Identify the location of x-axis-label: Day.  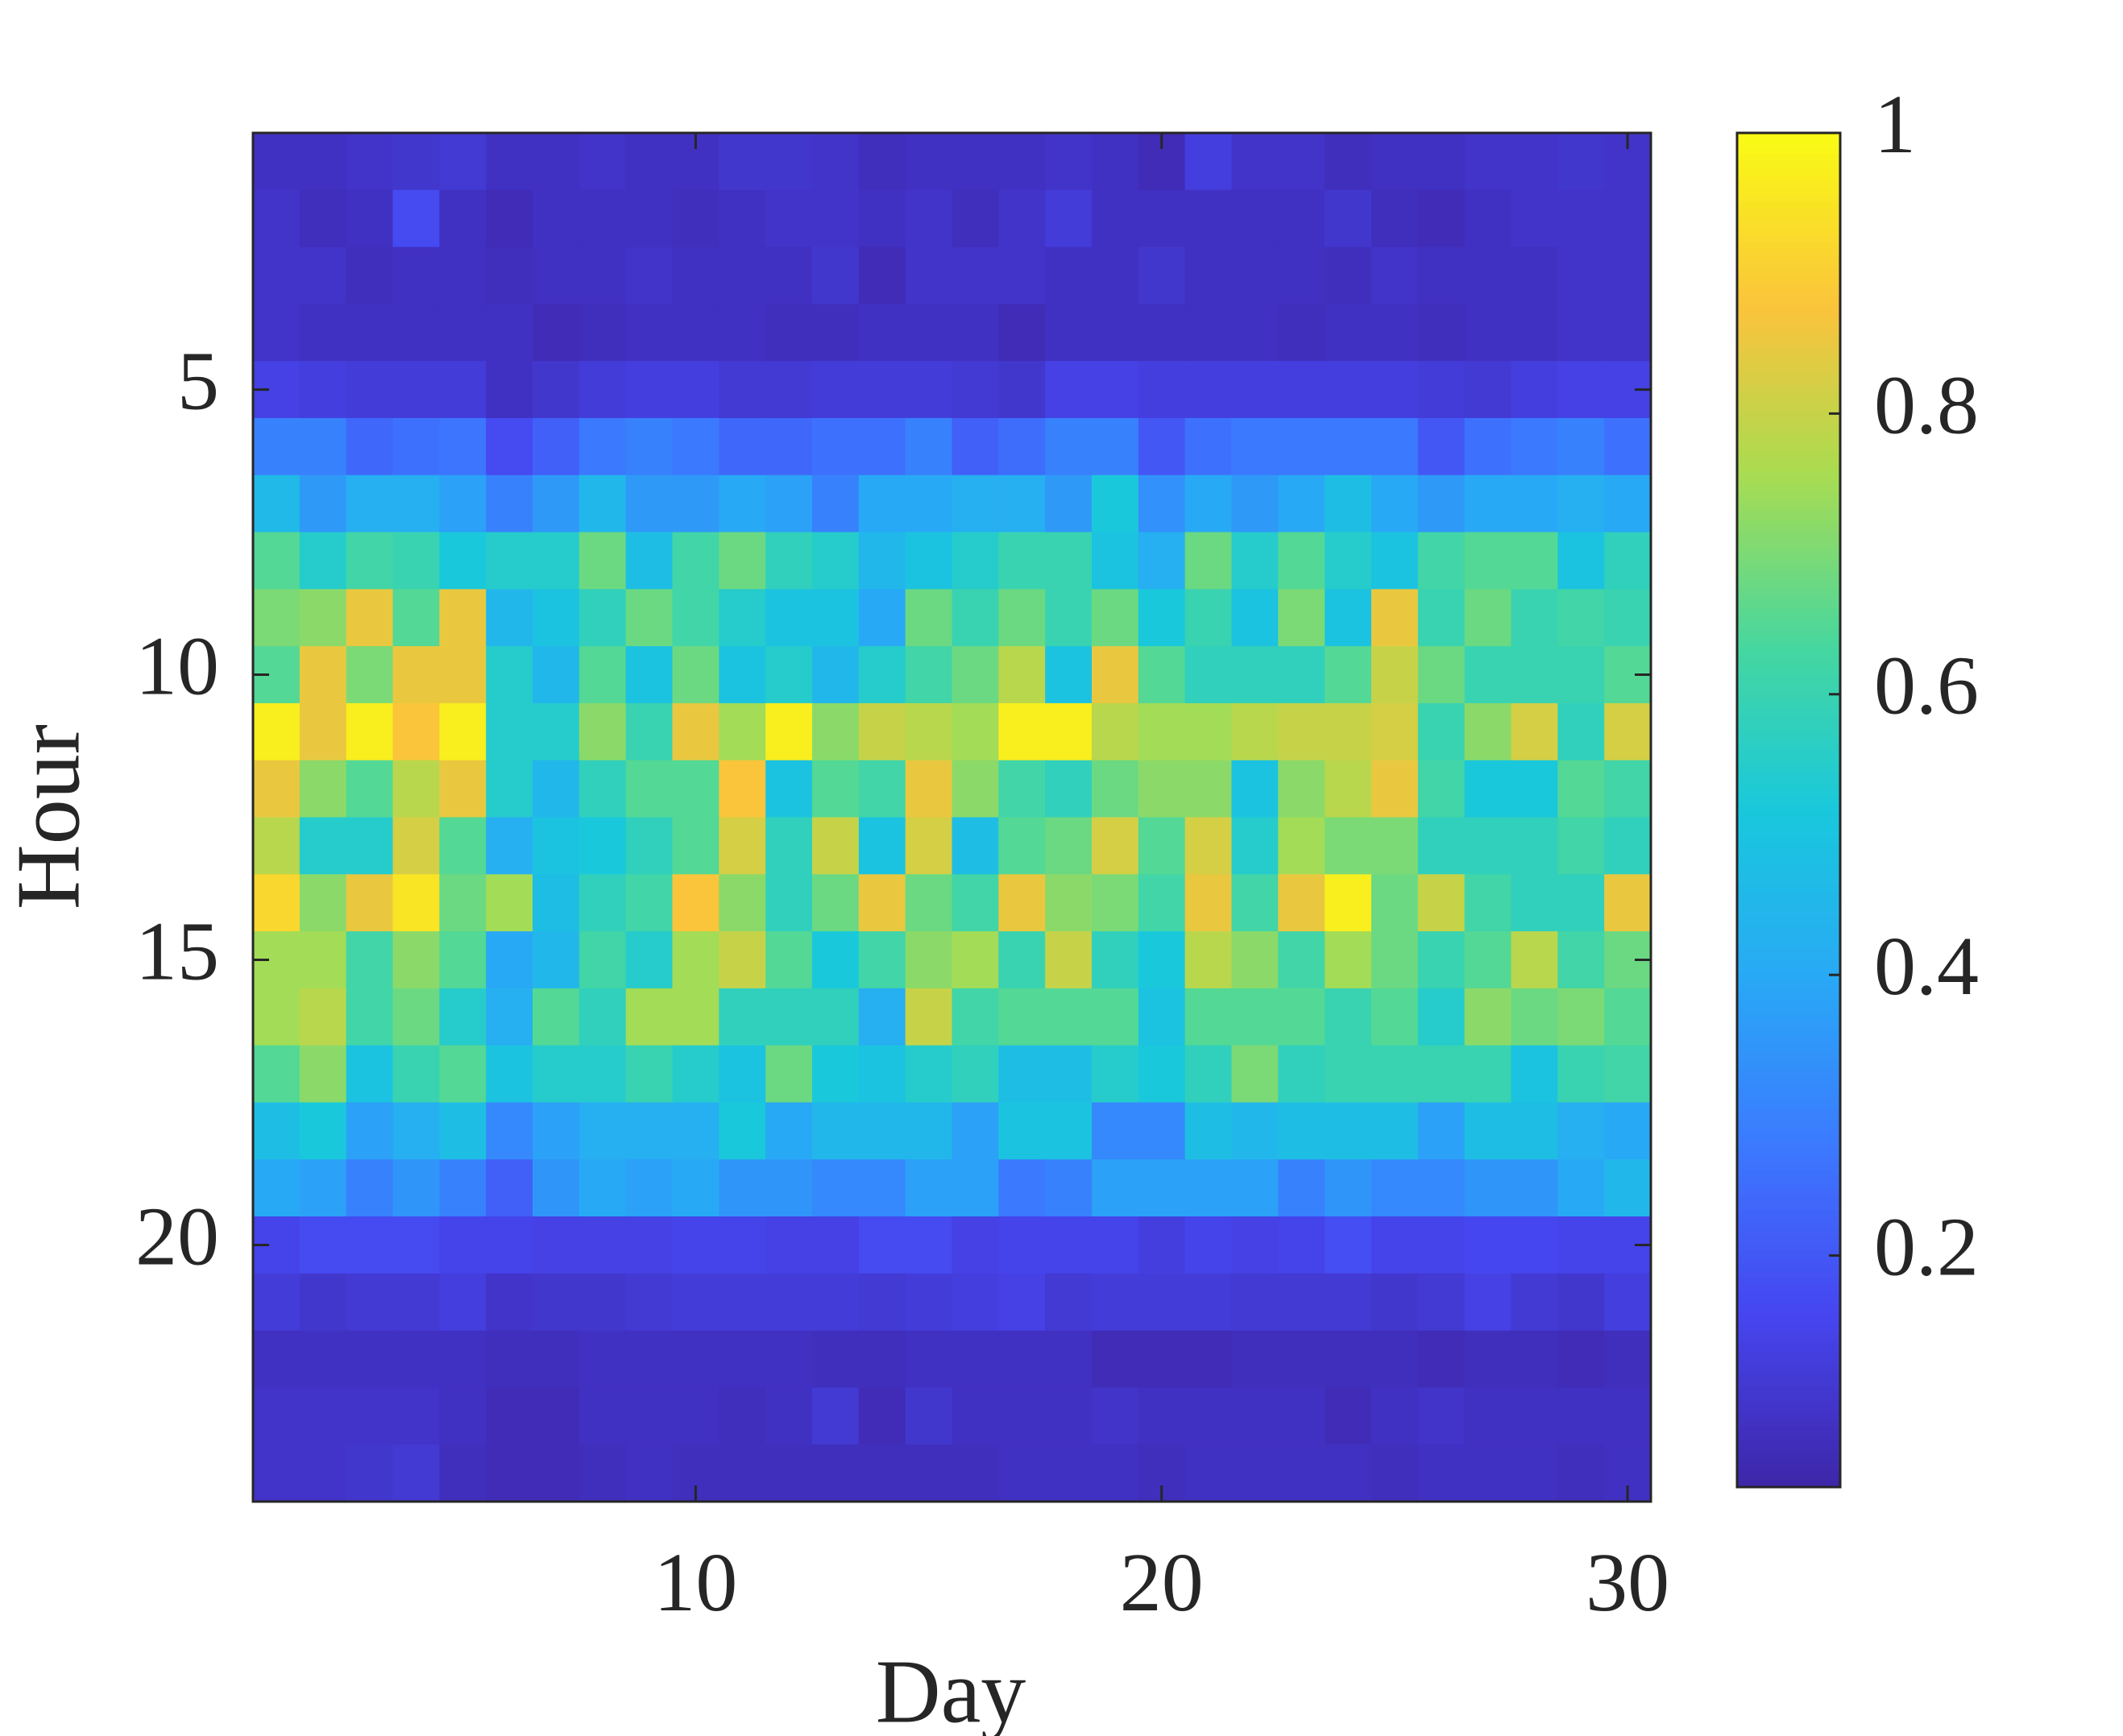
(951, 1690).